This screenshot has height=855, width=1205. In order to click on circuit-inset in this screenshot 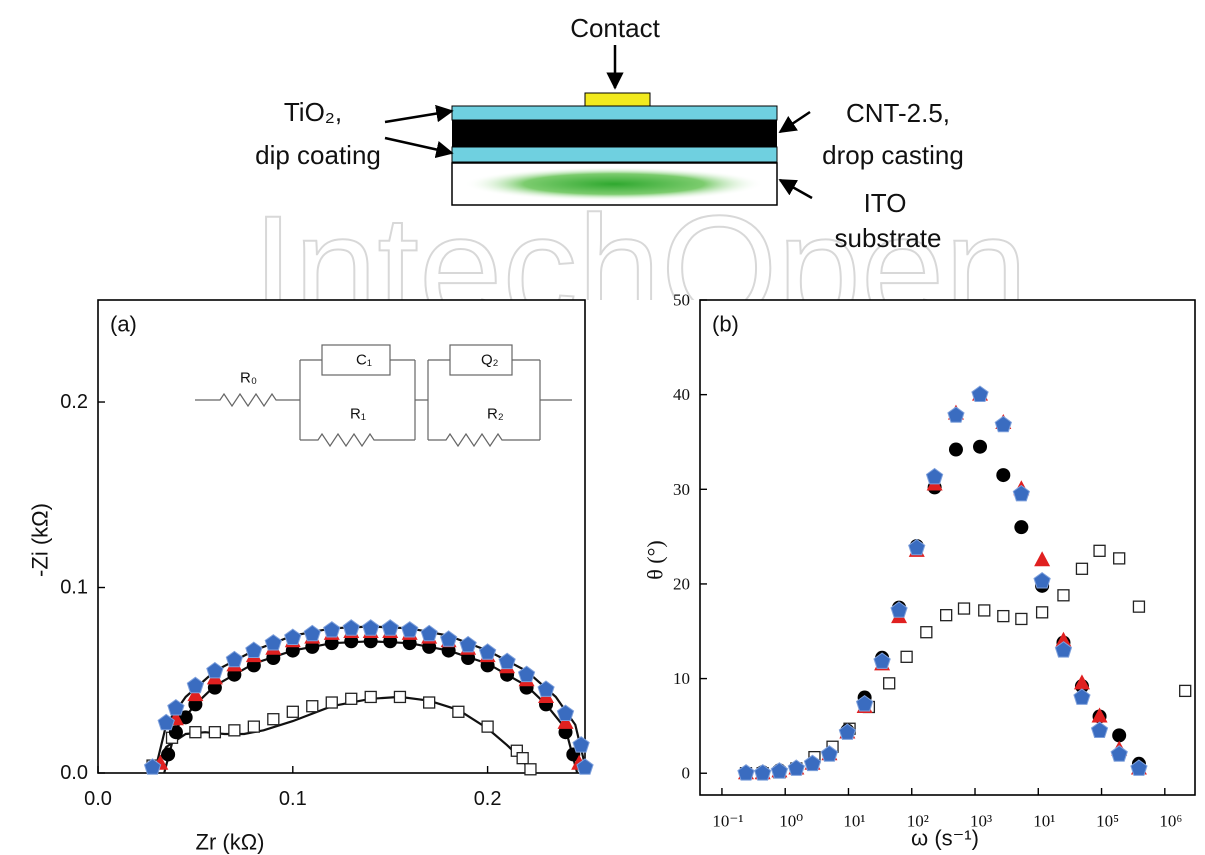, I will do `click(383, 396)`.